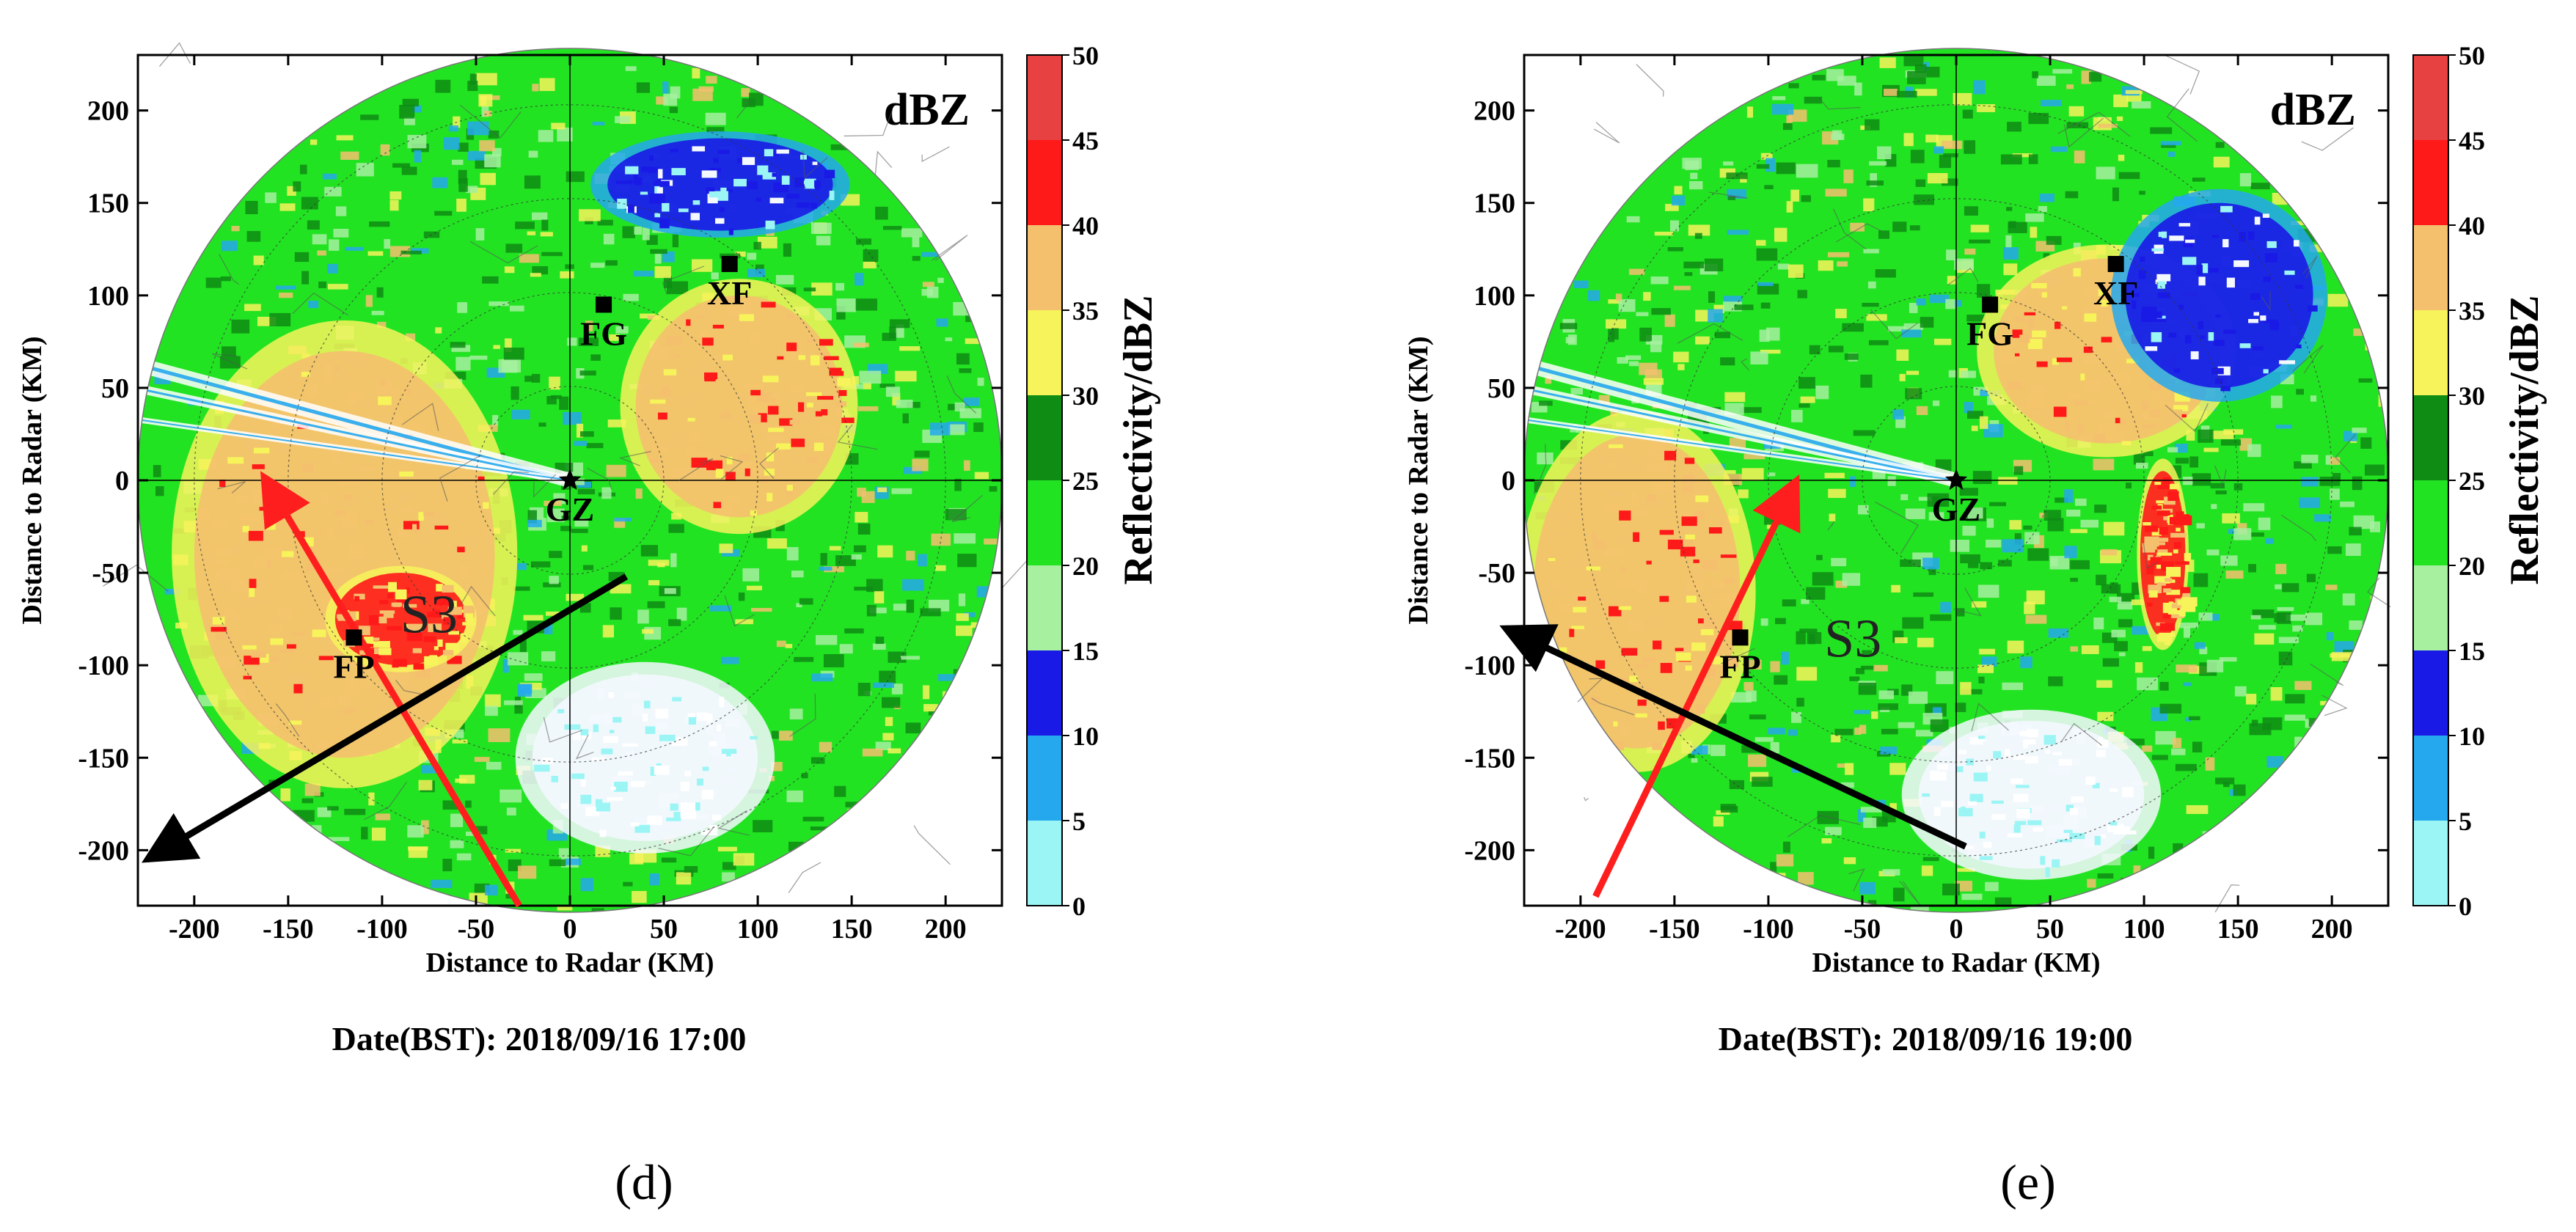  What do you see at coordinates (1079, 821) in the screenshot?
I see `colorbar-tick-label: 5` at bounding box center [1079, 821].